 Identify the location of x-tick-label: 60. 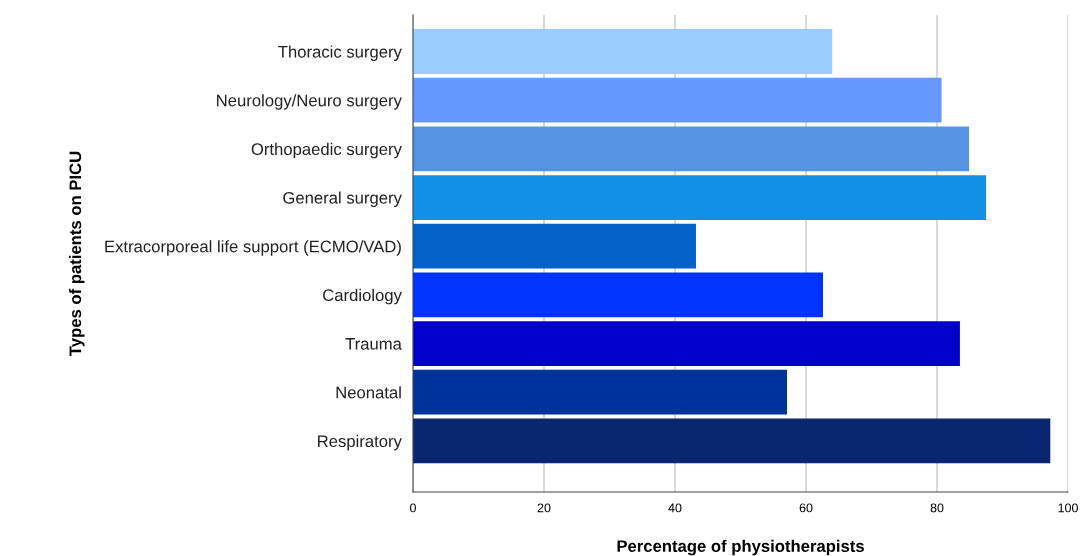
(806, 508).